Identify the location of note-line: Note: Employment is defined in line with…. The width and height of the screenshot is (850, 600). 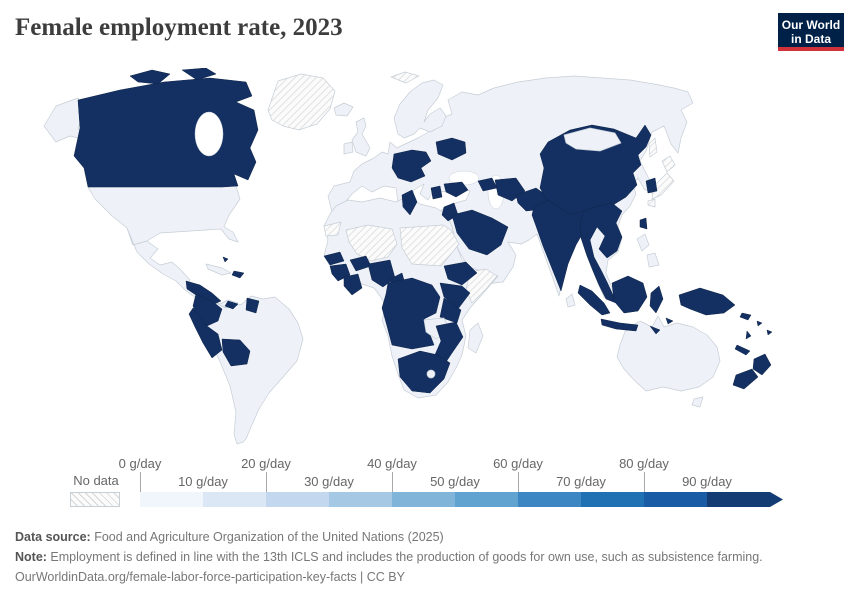
(415, 557).